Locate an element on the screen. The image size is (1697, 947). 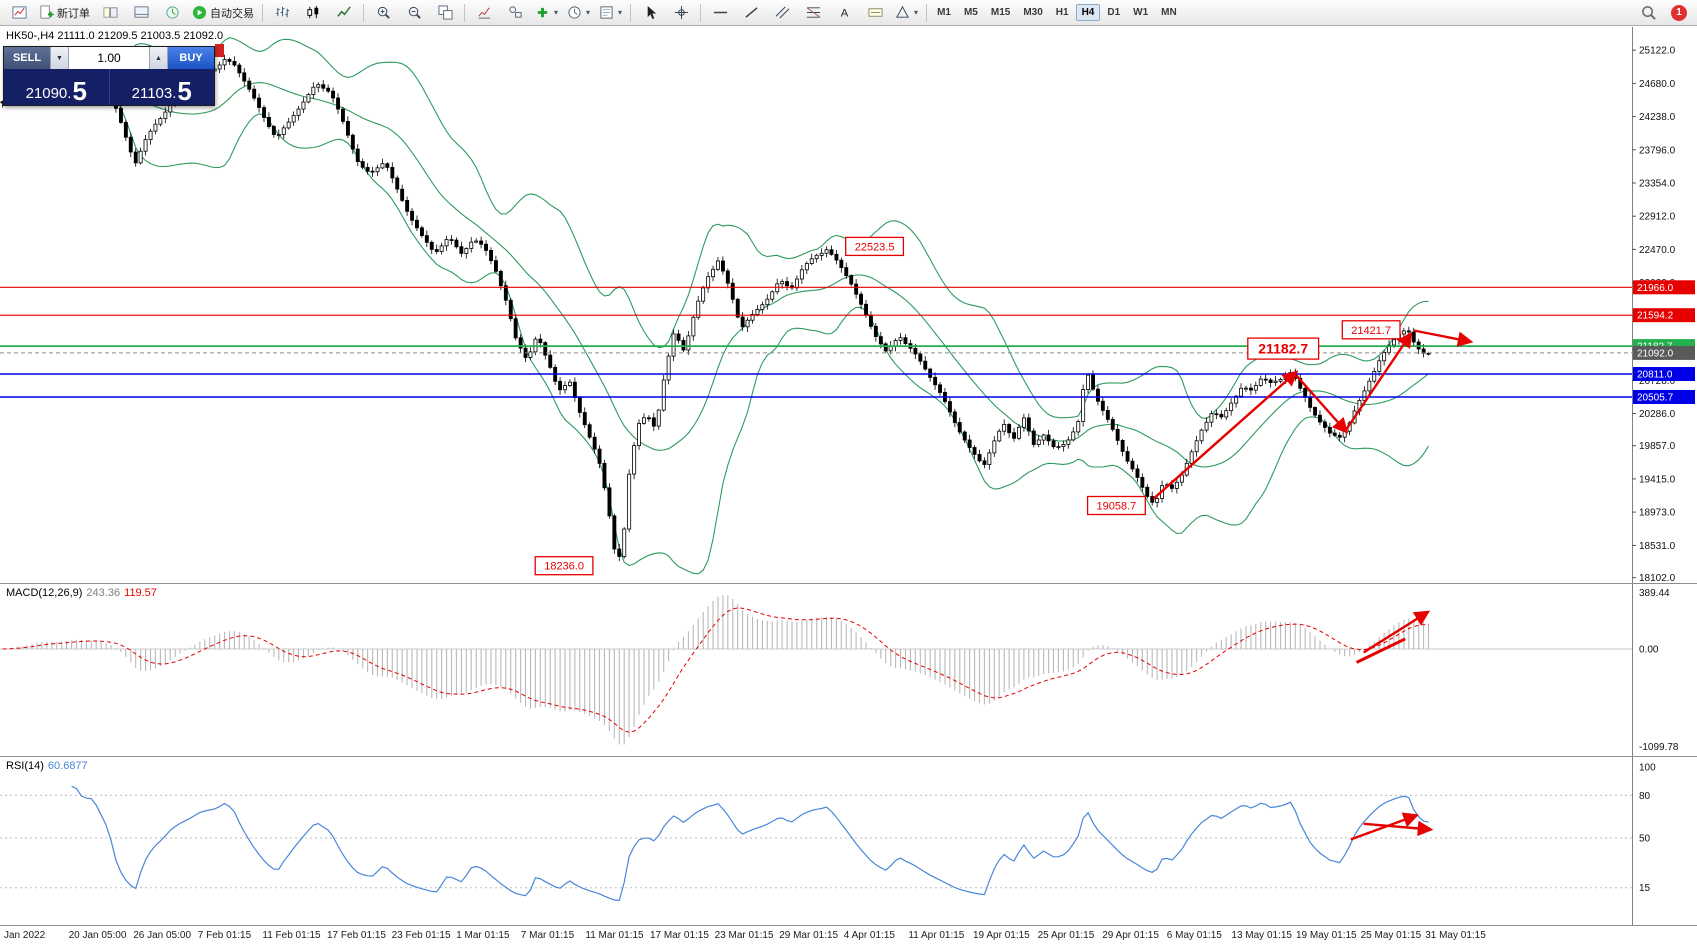
channel-tool-button is located at coordinates (782, 13).